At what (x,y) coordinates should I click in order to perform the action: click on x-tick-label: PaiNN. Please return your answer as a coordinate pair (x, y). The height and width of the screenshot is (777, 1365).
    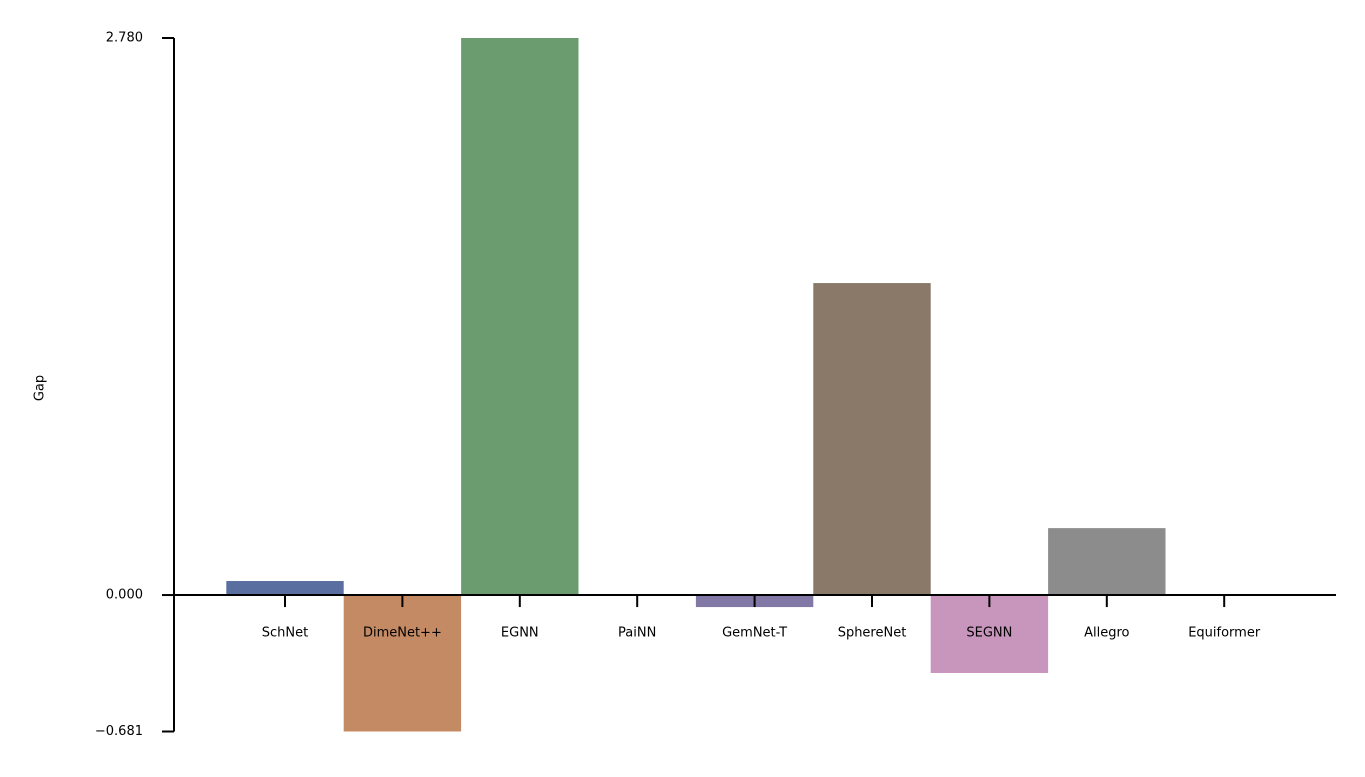
    Looking at the image, I should click on (637, 633).